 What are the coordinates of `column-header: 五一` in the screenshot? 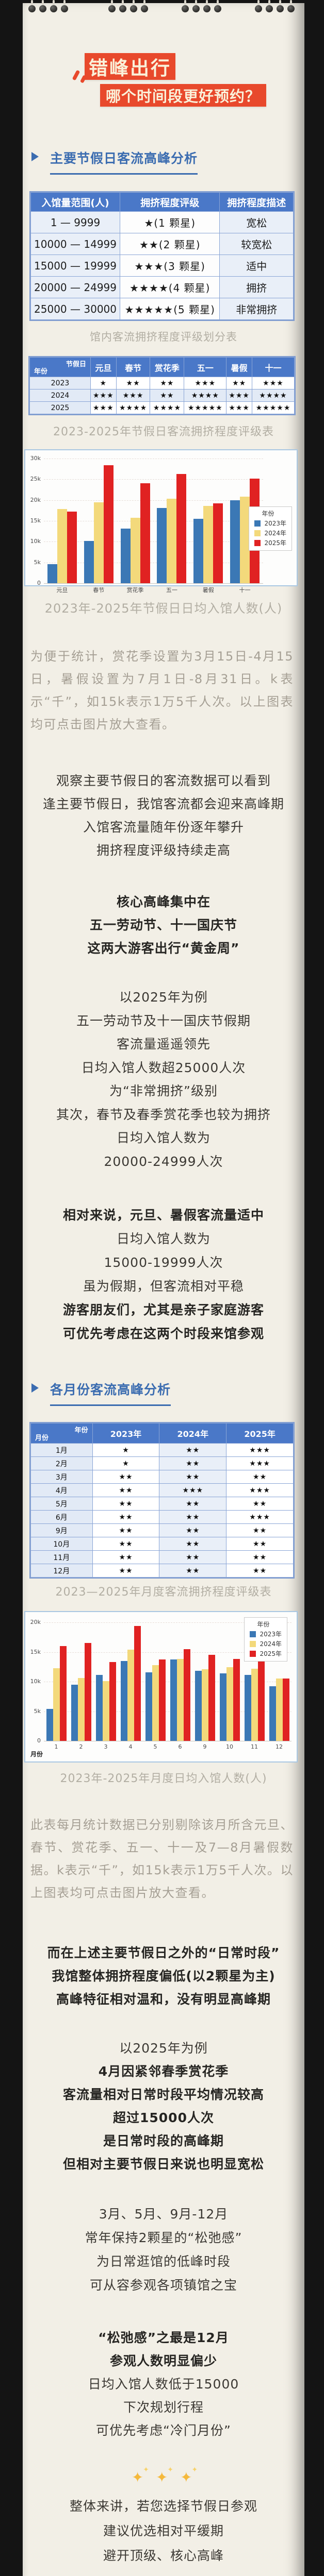 It's located at (205, 367).